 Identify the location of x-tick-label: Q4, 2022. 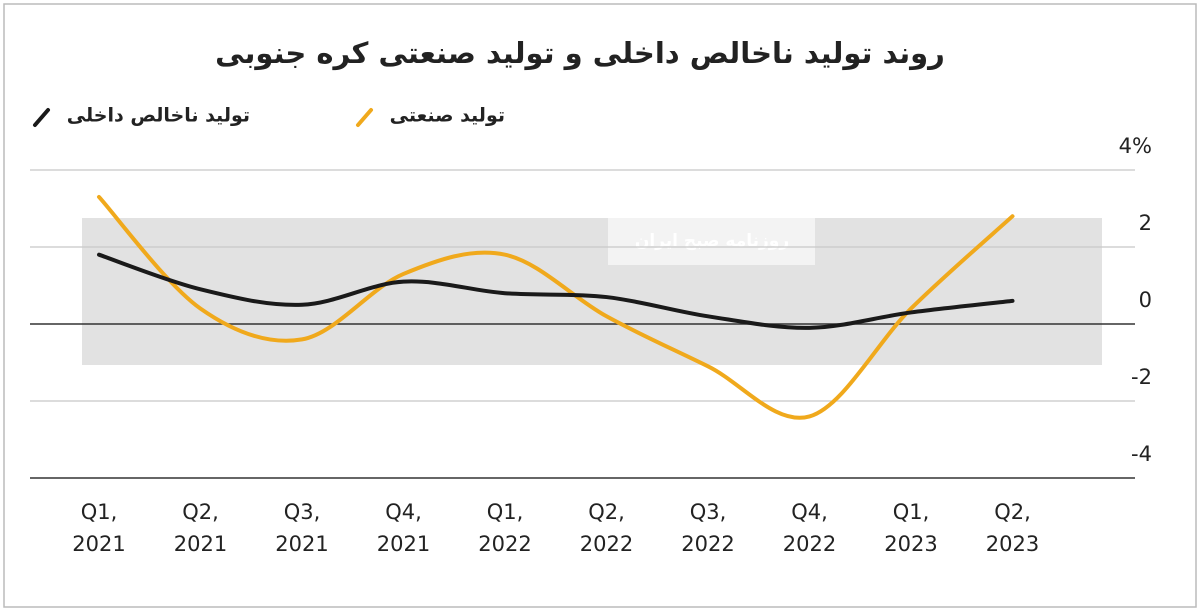
(809, 528).